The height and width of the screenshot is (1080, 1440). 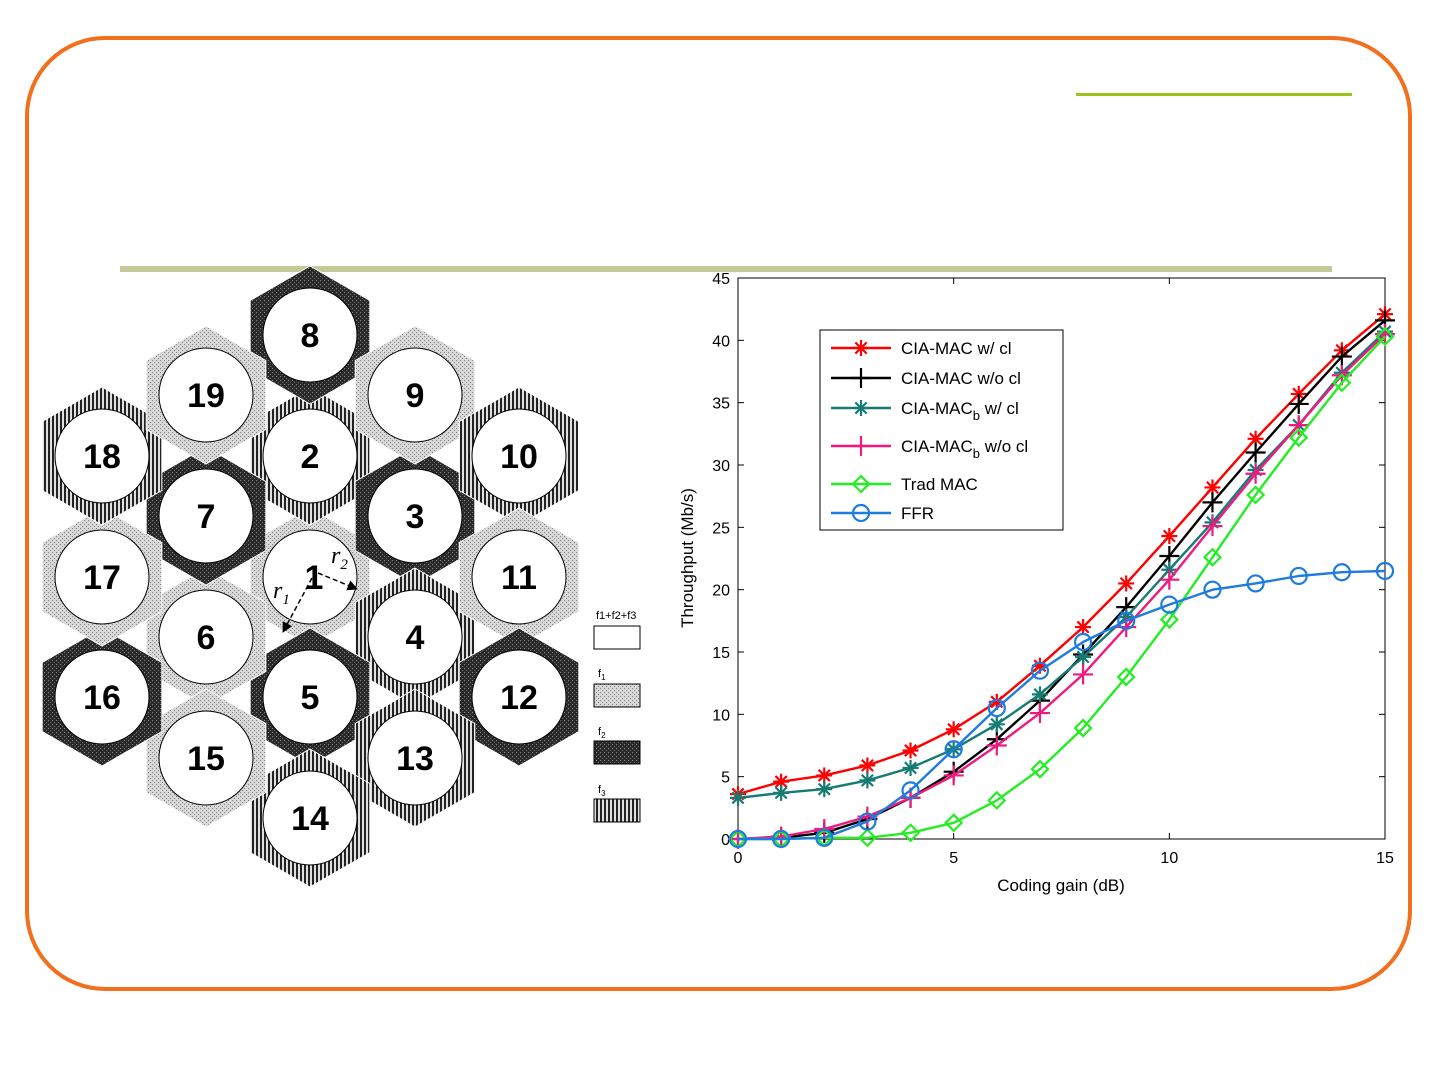 I want to click on legend-item-5: FFR, so click(x=882, y=513).